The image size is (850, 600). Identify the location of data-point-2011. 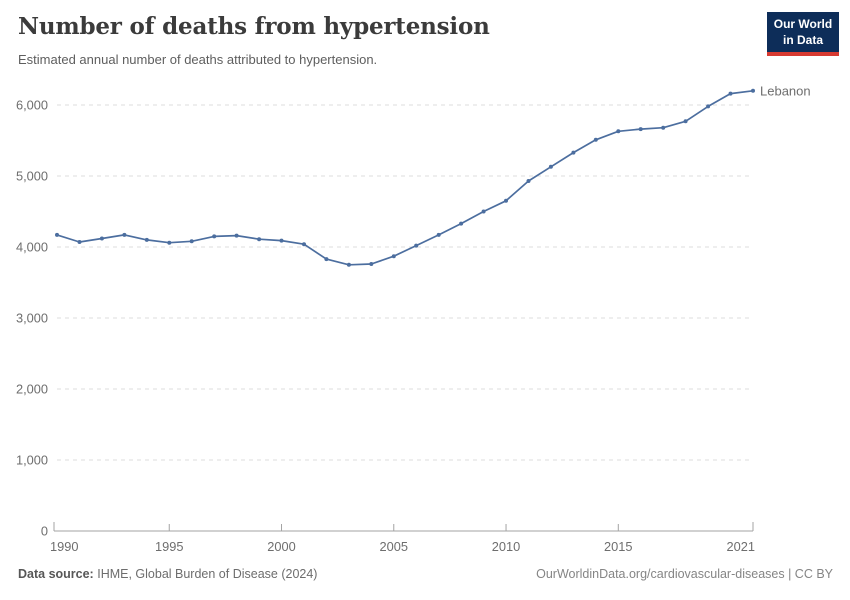
(528, 181).